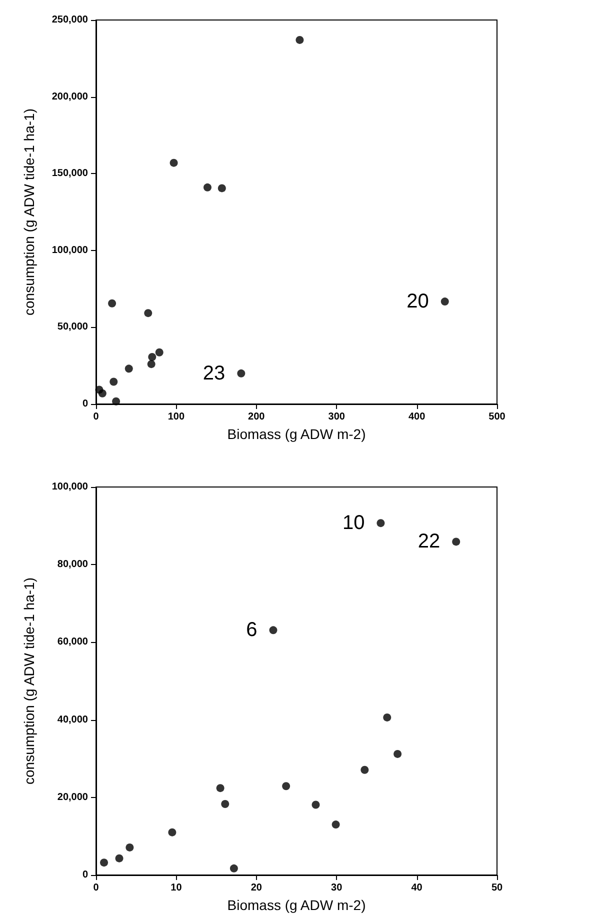 This screenshot has height=920, width=595. Describe the element at coordinates (256, 888) in the screenshot. I see `x-tick-label: 20` at that location.